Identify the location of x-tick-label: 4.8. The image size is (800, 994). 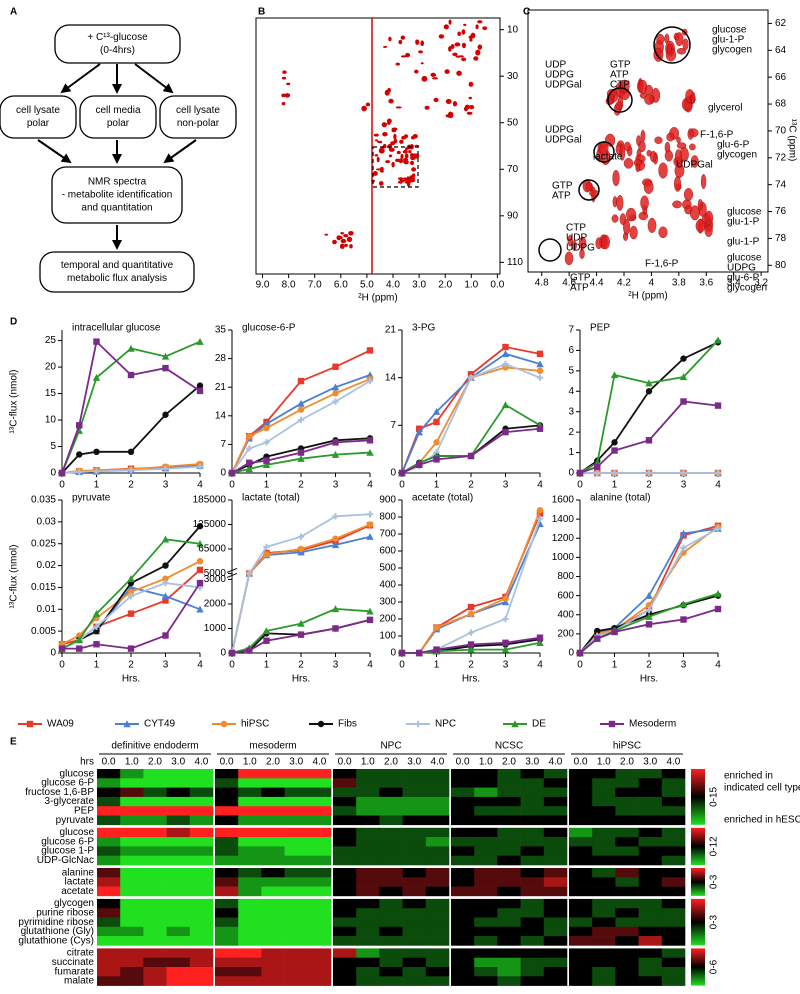
(542, 283).